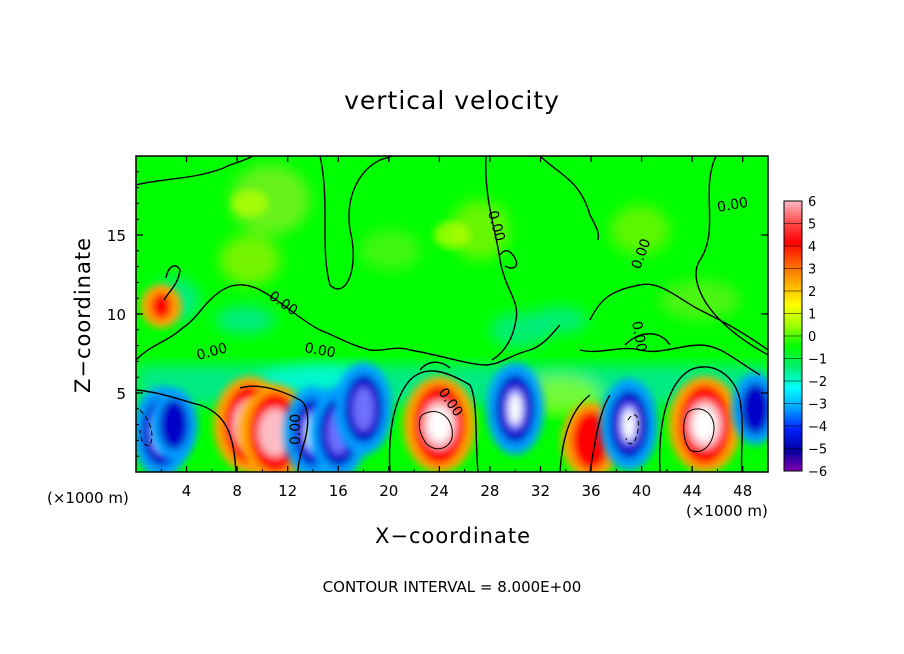 This screenshot has height=654, width=904. What do you see at coordinates (540, 491) in the screenshot?
I see `x-tick-label: 32` at bounding box center [540, 491].